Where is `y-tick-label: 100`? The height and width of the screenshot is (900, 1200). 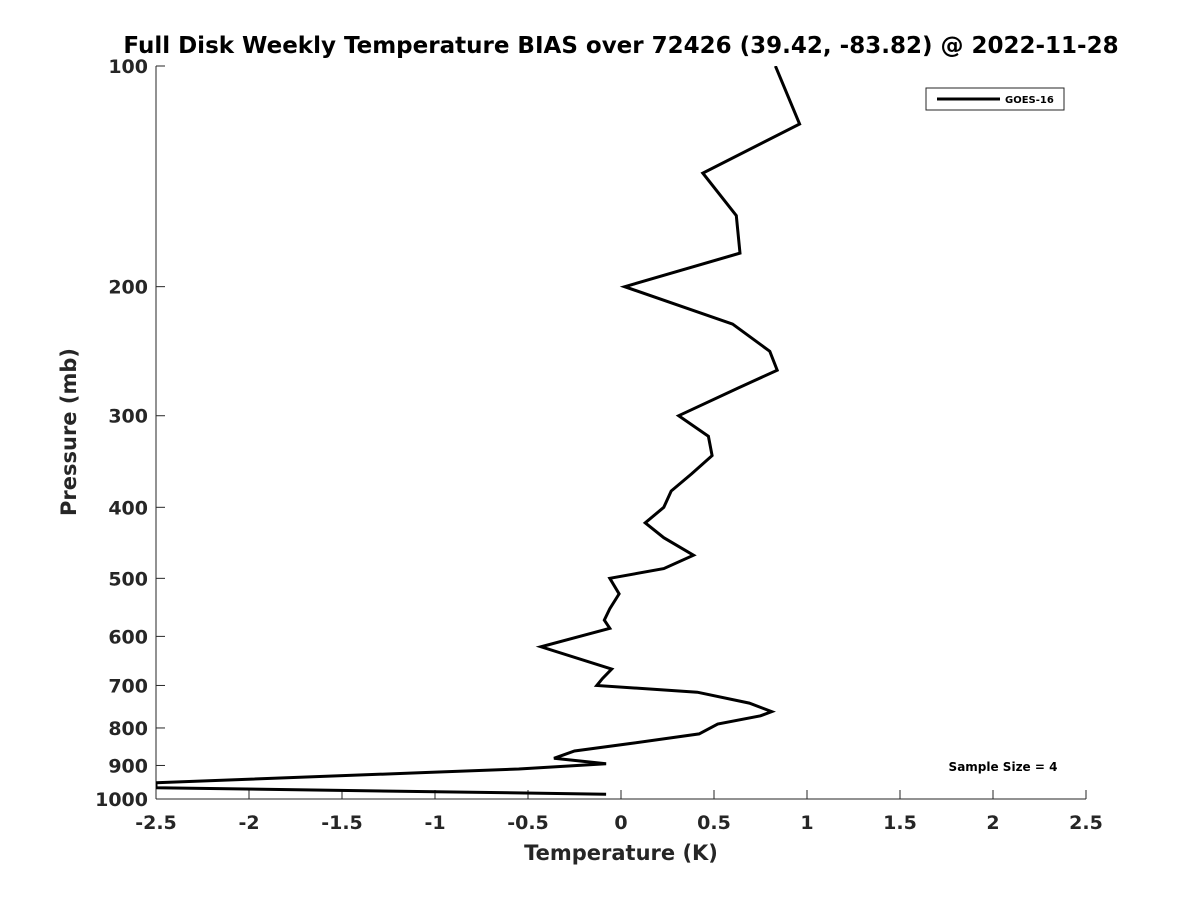 y-tick-label: 100 is located at coordinates (128, 67).